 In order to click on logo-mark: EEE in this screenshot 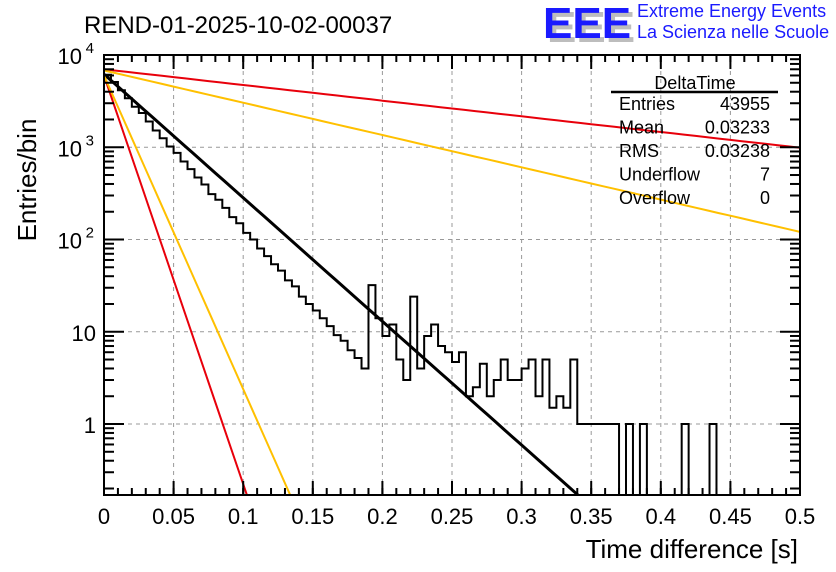, I will do `click(587, 24)`.